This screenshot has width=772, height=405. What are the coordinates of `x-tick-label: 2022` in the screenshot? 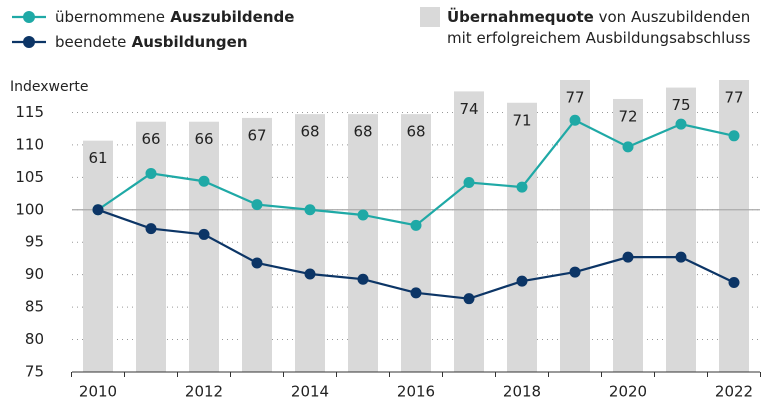 It's located at (734, 392).